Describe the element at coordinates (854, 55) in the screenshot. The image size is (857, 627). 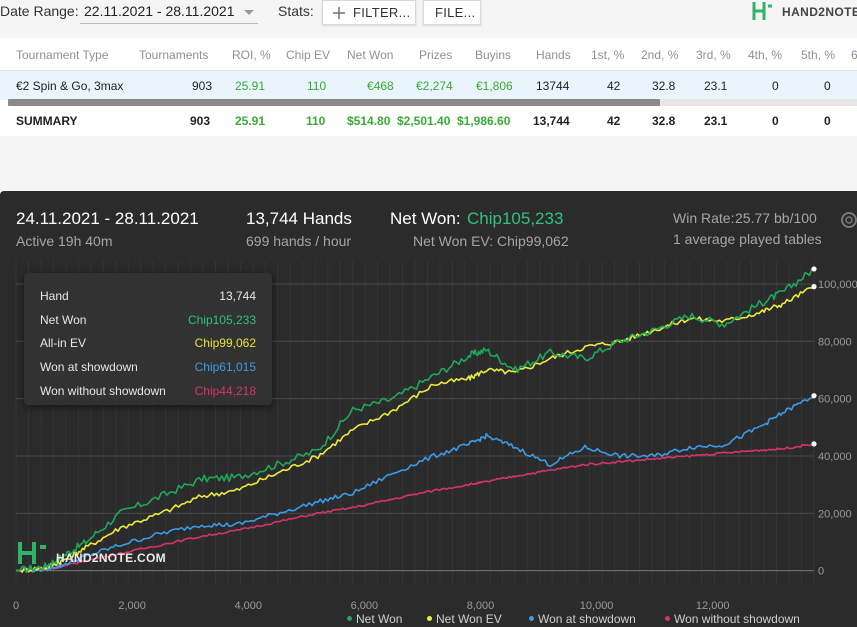
I see `col-header-6th: 6` at that location.